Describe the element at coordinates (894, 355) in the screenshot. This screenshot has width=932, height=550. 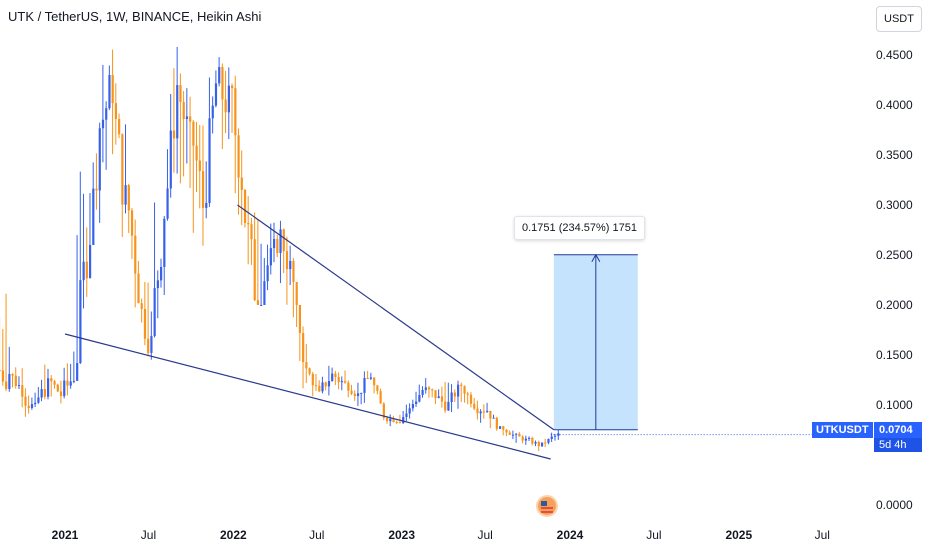
I see `y-tick-label: 0.1500` at that location.